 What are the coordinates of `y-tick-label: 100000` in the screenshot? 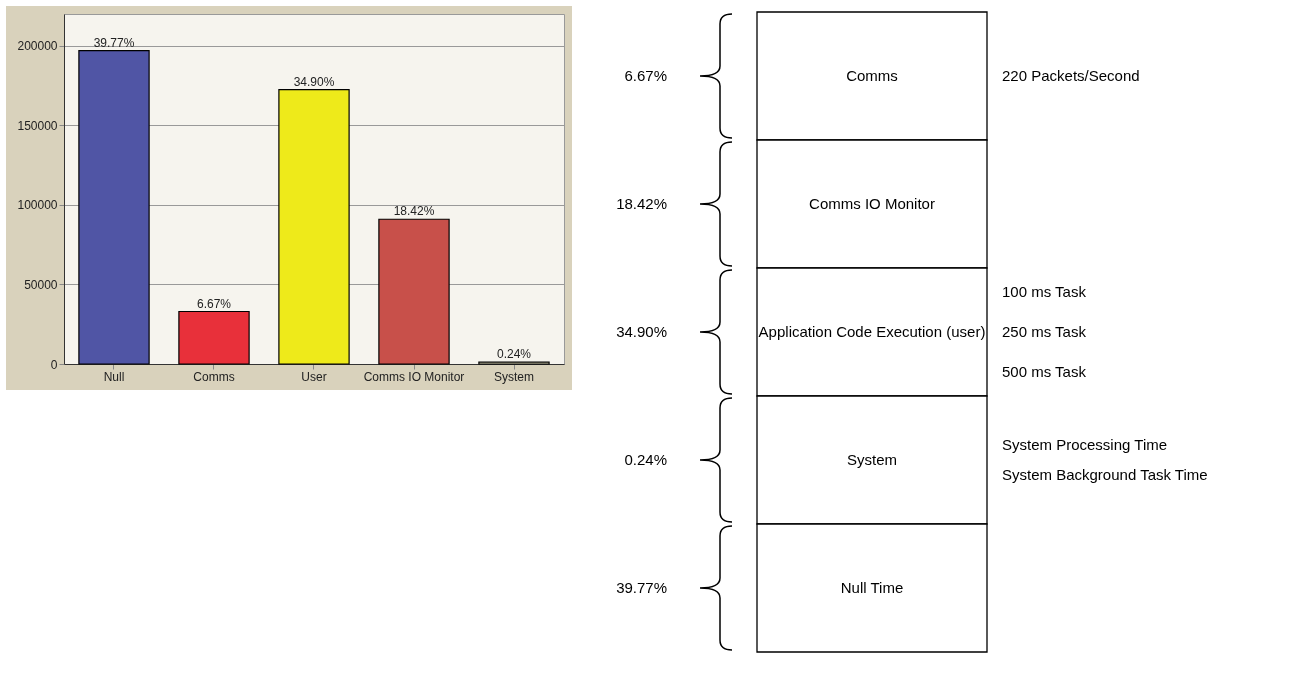 It's located at (37, 205).